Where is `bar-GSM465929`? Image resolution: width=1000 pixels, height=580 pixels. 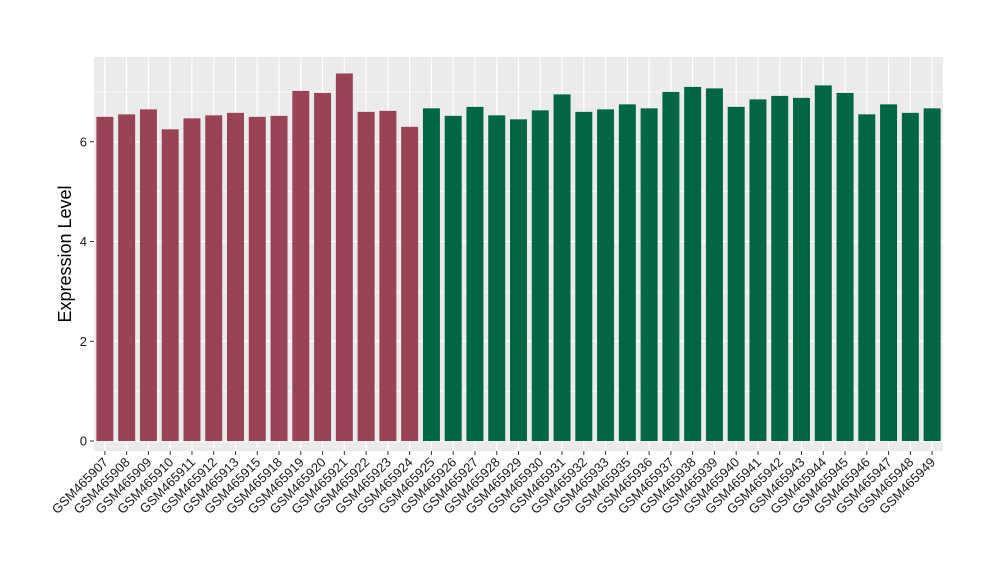
bar-GSM465929 is located at coordinates (518, 280).